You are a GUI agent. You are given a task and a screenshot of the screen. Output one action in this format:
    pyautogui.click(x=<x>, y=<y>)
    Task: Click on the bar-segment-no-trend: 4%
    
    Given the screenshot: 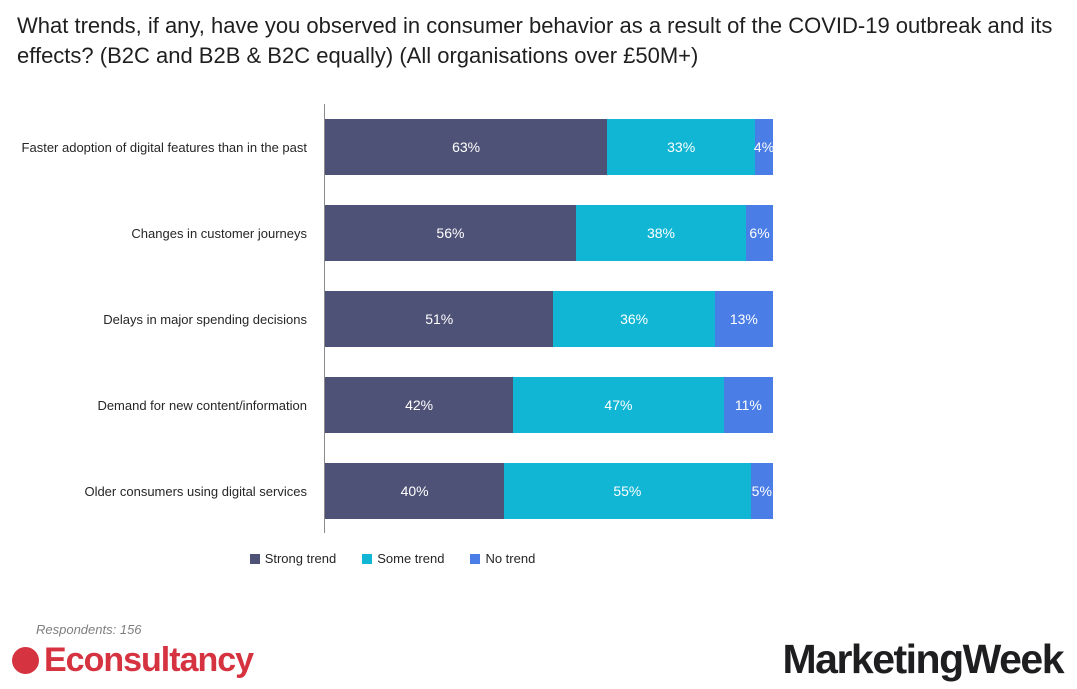 What is the action you would take?
    pyautogui.click(x=764, y=147)
    